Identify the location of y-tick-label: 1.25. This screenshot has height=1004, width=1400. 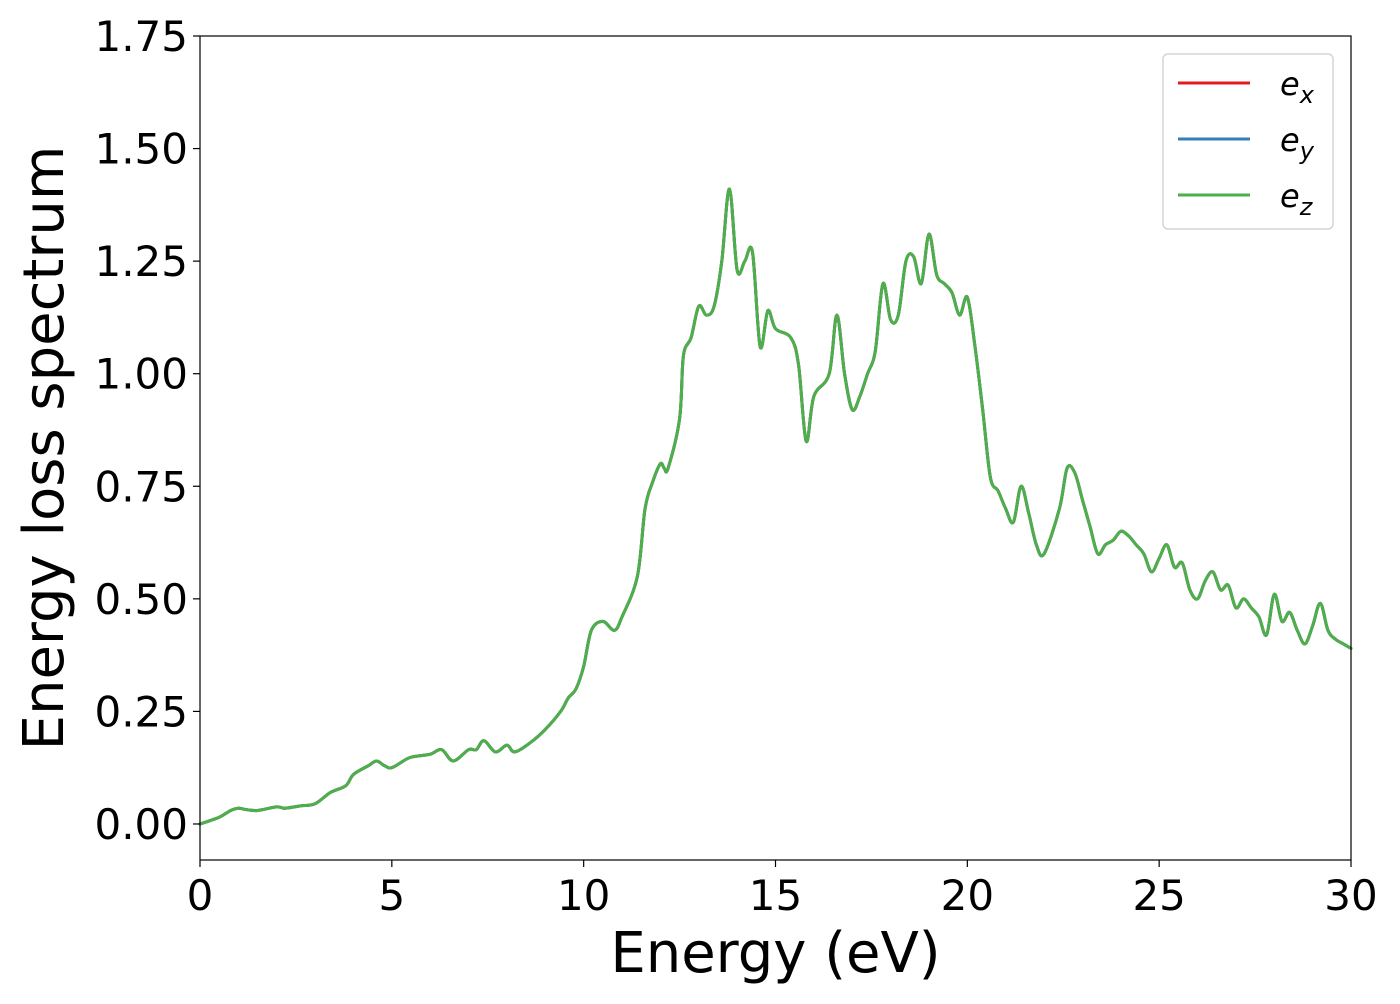
(141, 261).